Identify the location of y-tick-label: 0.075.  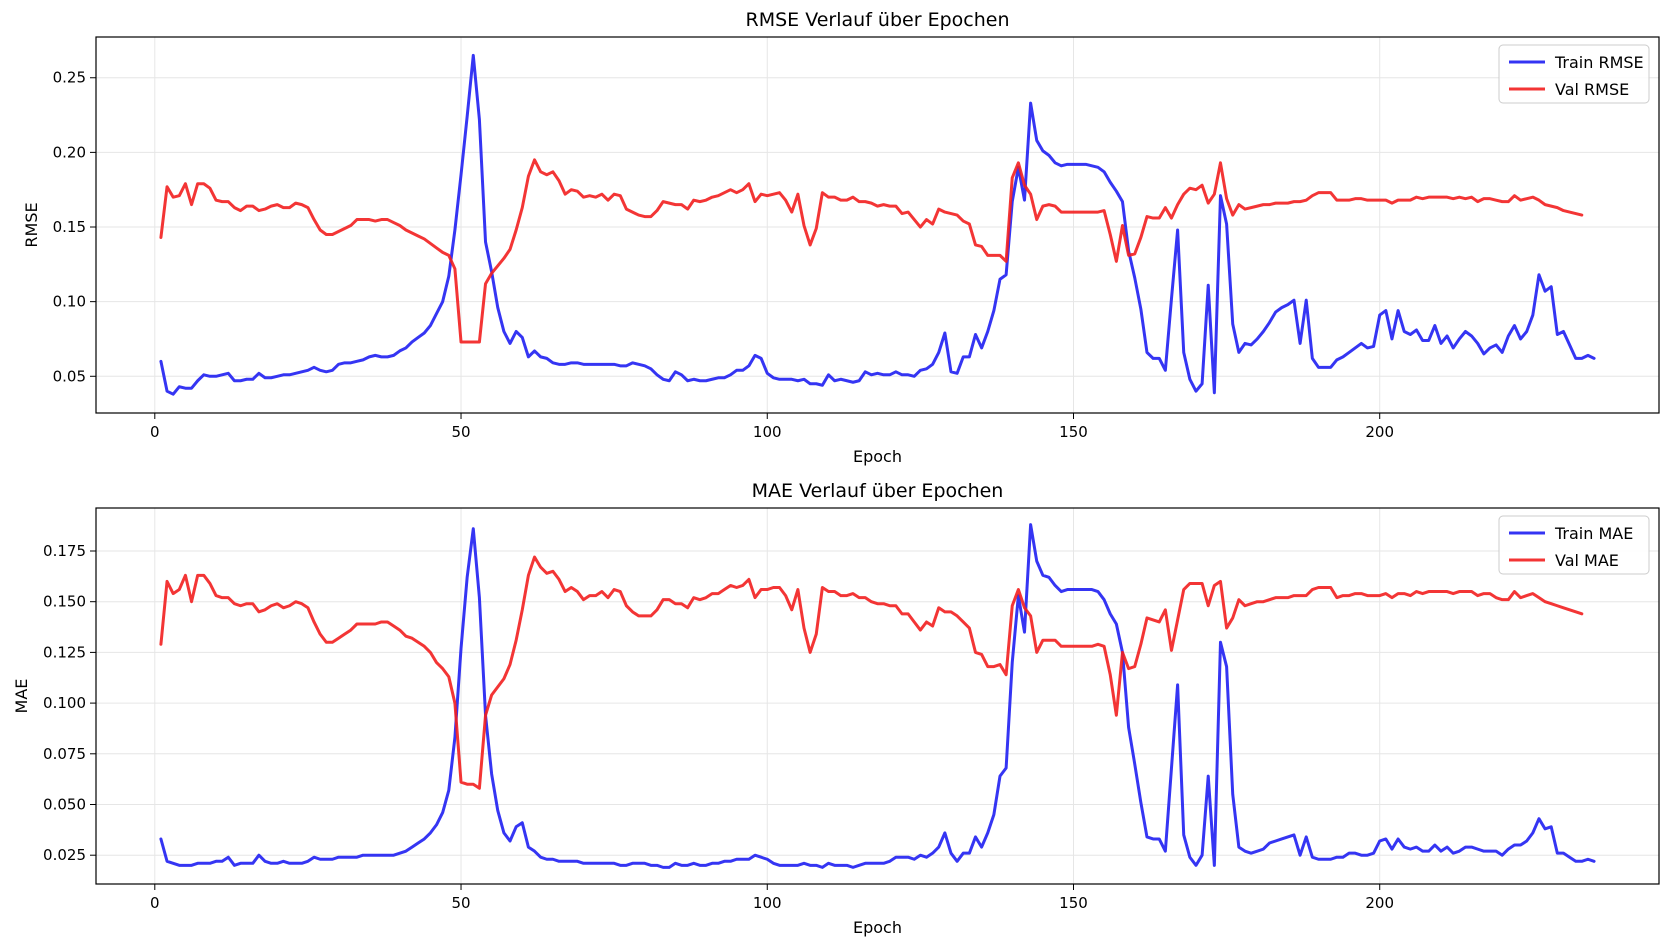
(64, 754).